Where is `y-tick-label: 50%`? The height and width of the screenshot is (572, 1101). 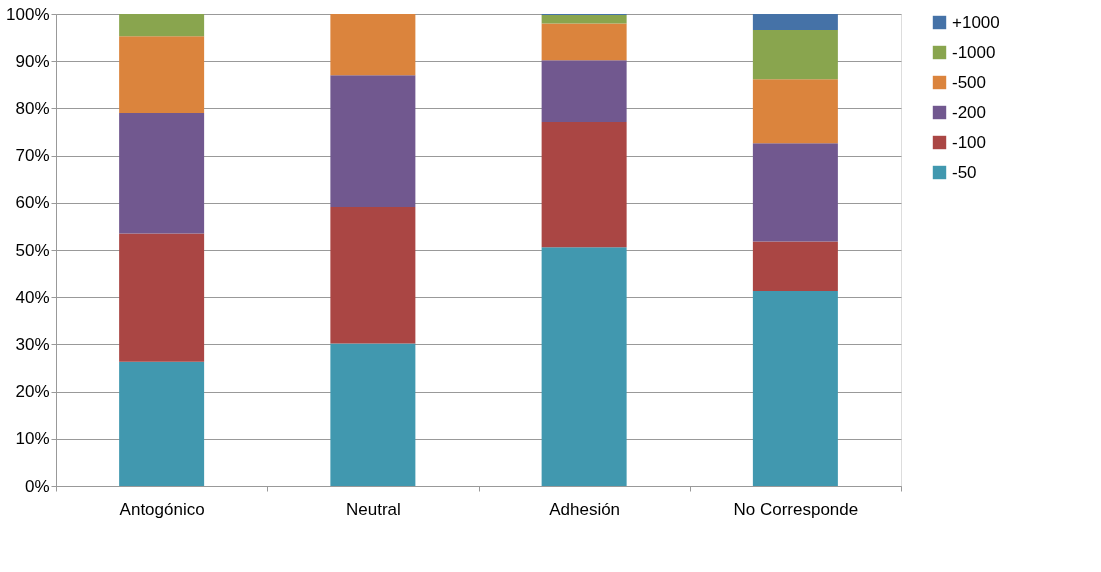 y-tick-label: 50% is located at coordinates (32, 250).